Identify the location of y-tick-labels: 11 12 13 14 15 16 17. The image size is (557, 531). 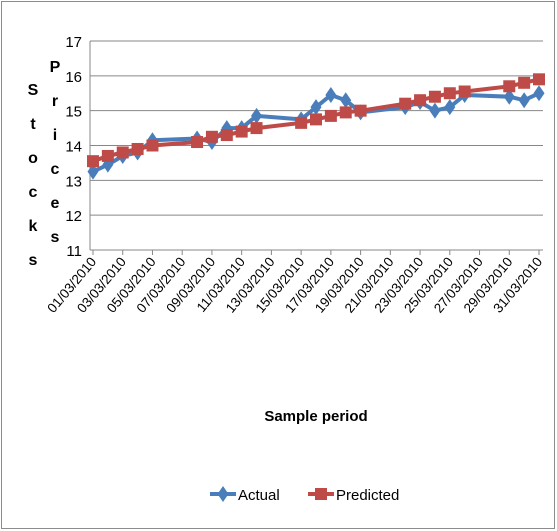
(73, 147).